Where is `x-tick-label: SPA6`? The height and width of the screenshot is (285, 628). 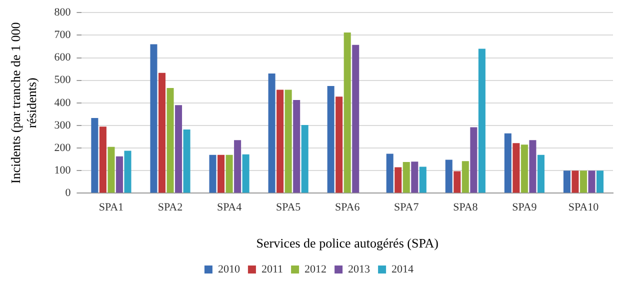 x-tick-label: SPA6 is located at coordinates (347, 208).